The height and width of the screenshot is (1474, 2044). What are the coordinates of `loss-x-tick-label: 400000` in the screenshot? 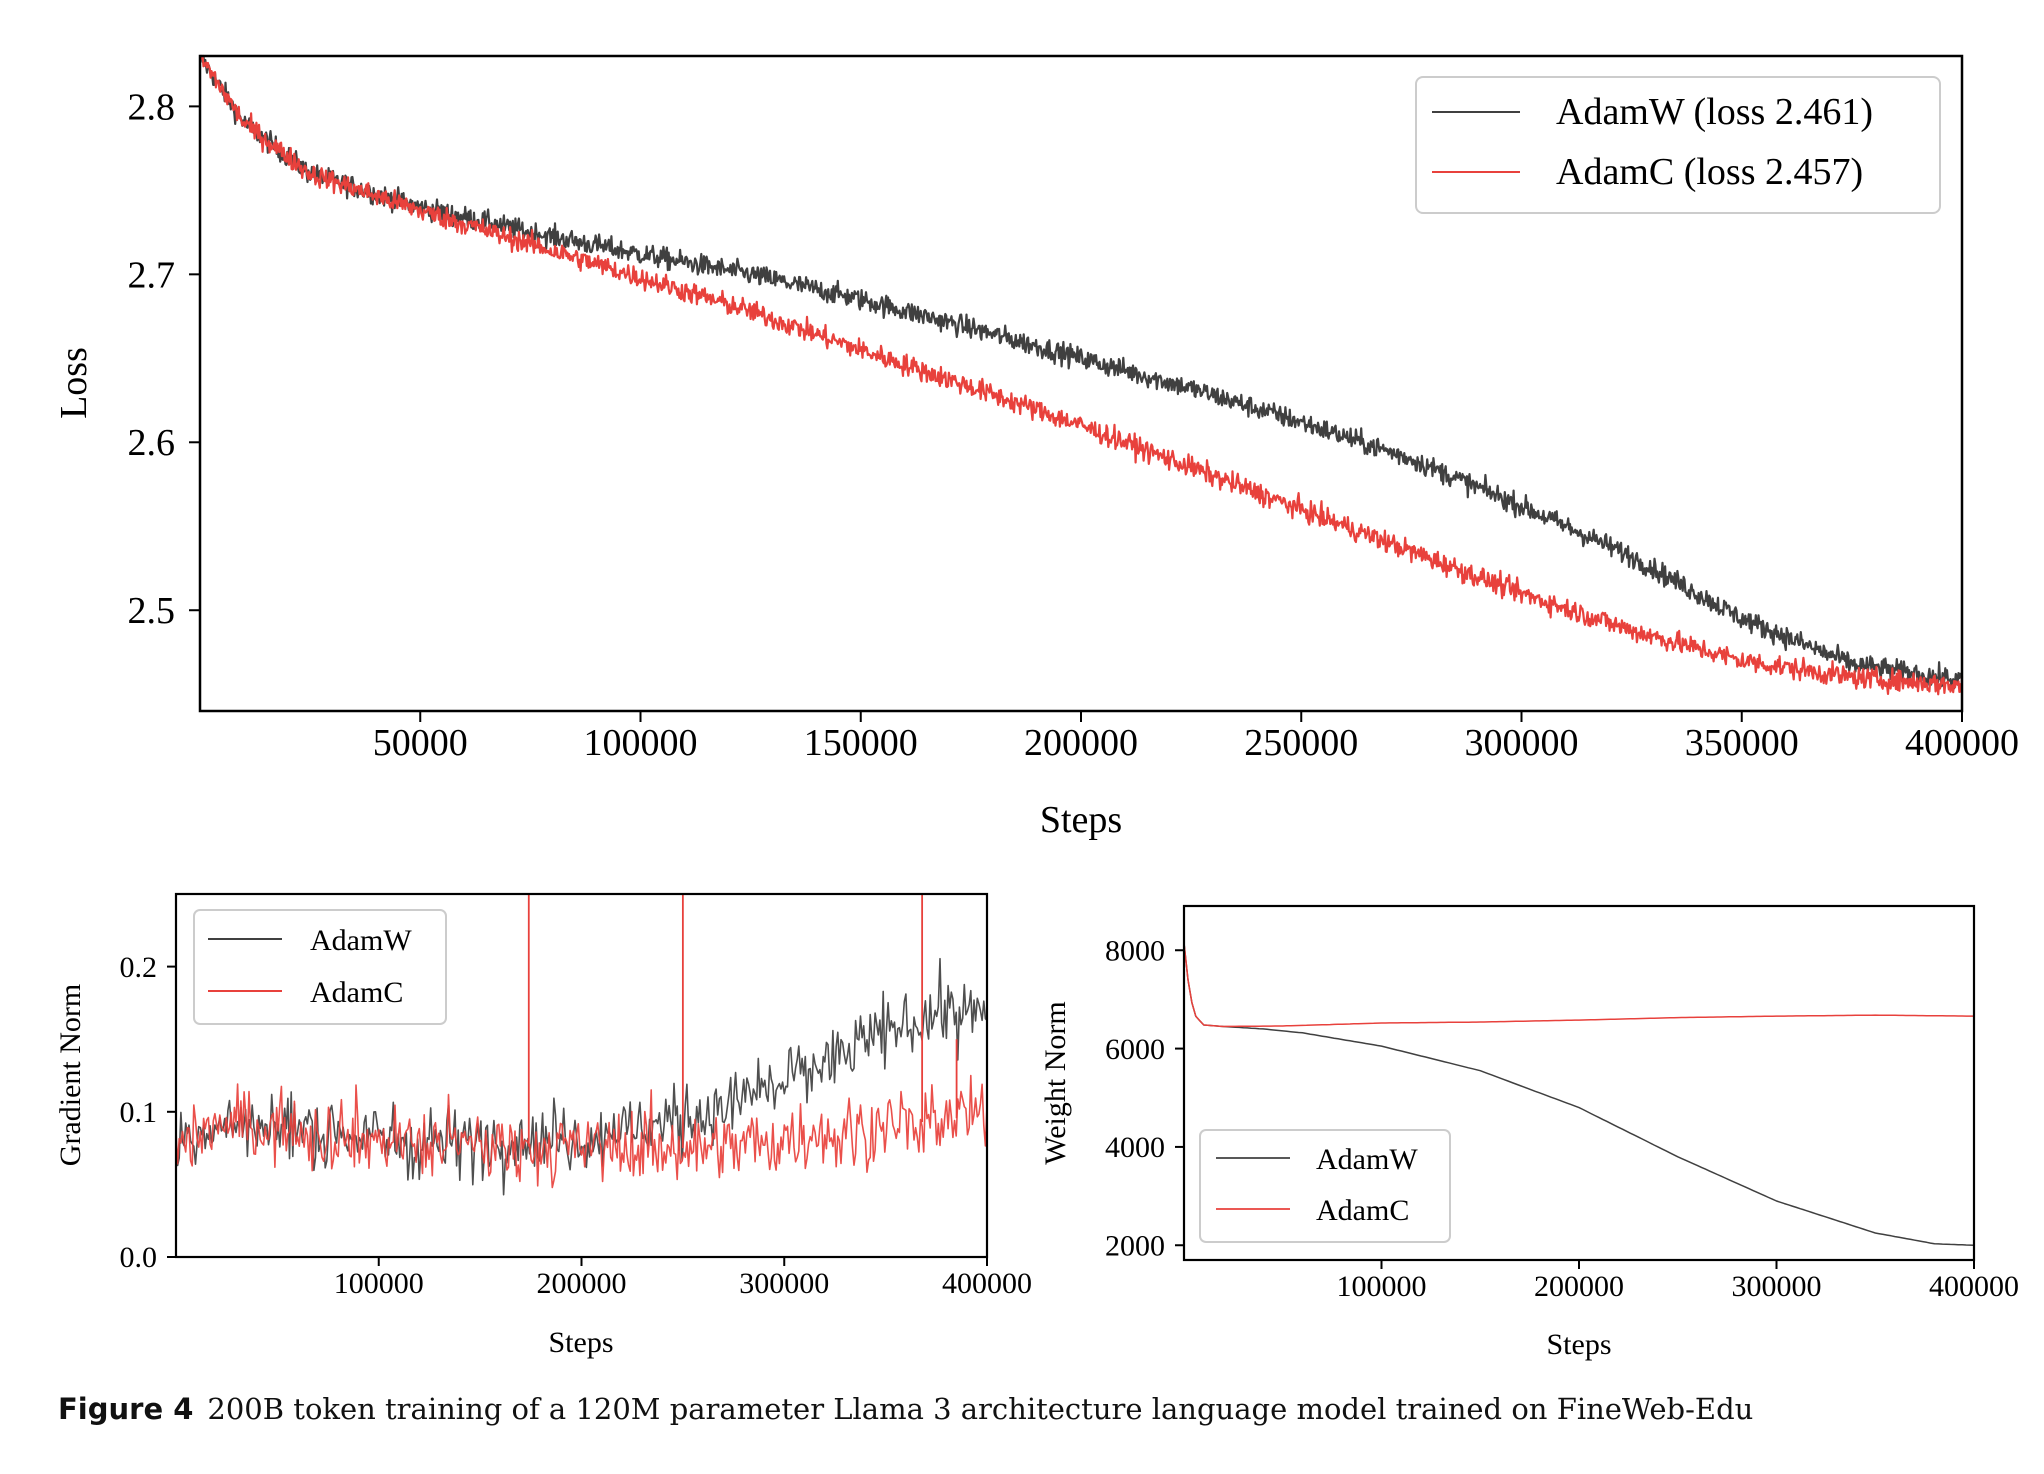 It's located at (1962, 743).